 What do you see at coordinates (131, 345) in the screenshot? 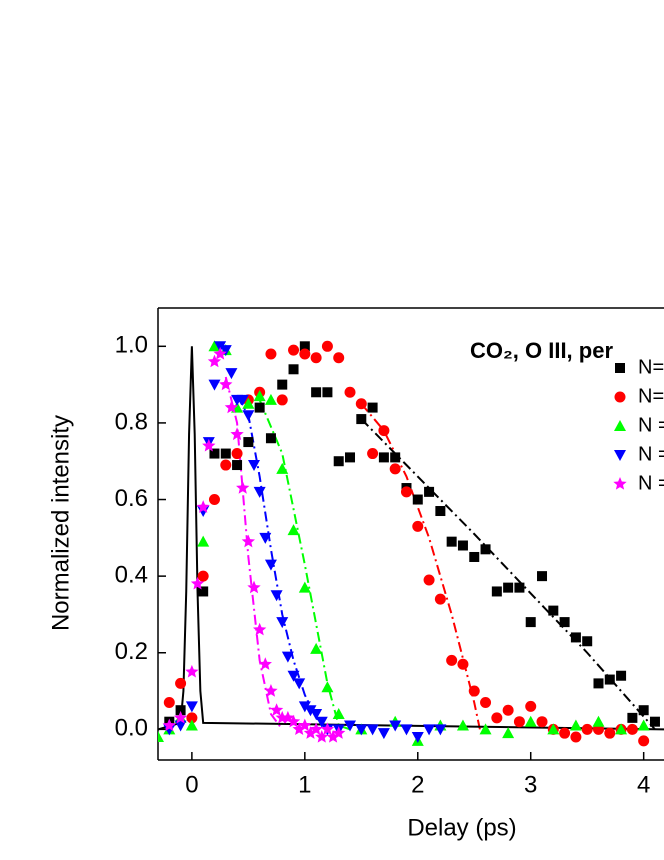
I see `y-tick-label: 1.0` at bounding box center [131, 345].